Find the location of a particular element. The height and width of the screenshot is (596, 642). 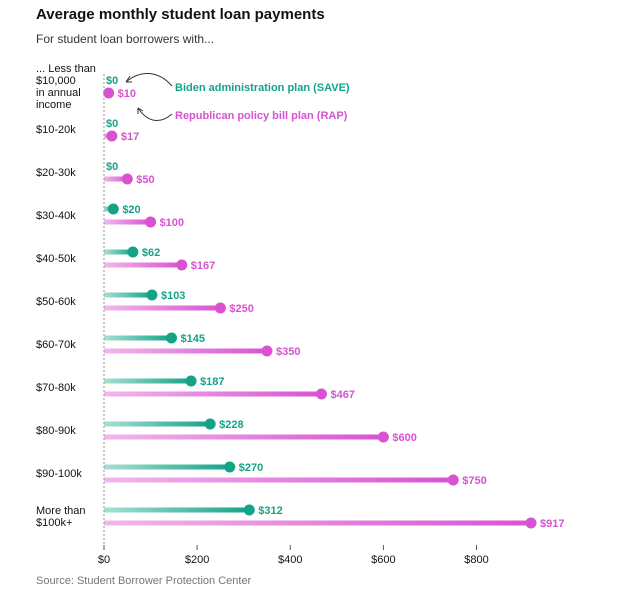

category-label-line: $40-50k is located at coordinates (56, 259).